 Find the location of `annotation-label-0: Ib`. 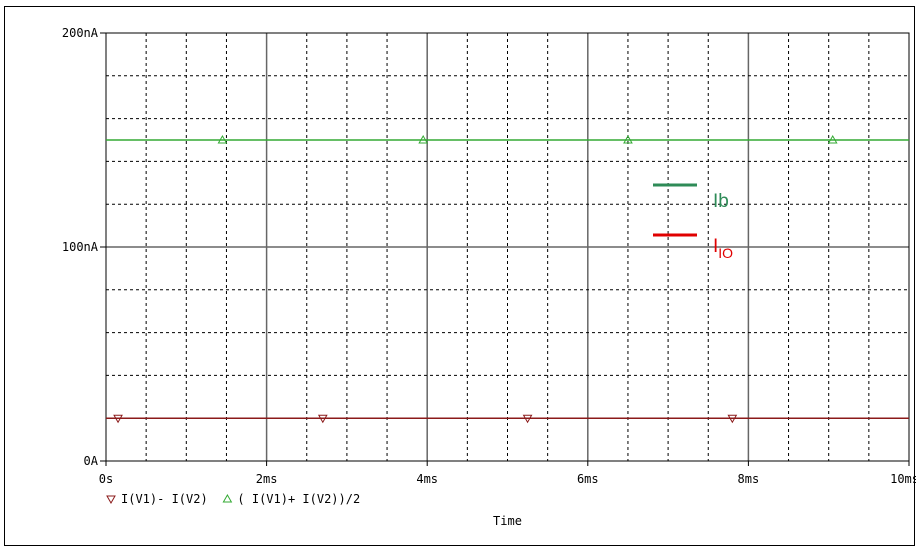

annotation-label-0: Ib is located at coordinates (721, 201).